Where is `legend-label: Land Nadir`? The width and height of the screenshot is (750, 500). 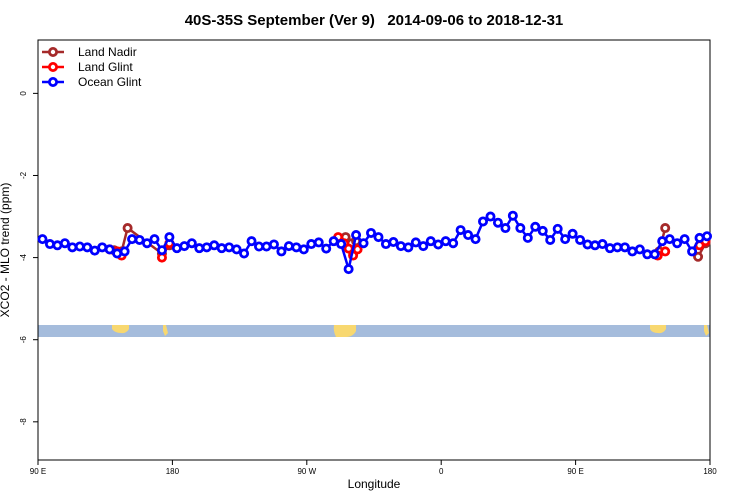 legend-label: Land Nadir is located at coordinates (107, 52).